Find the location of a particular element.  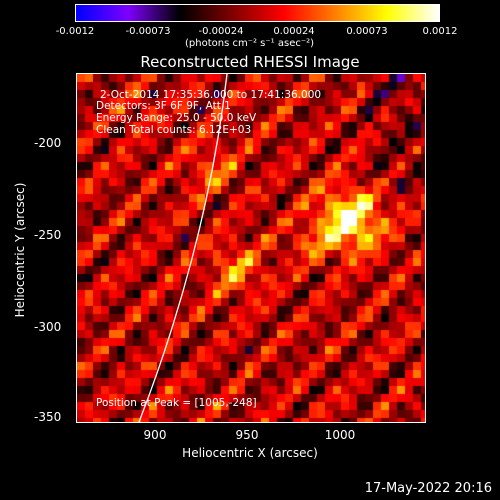

colorbar-tick-label: 0.00073 is located at coordinates (367, 31).